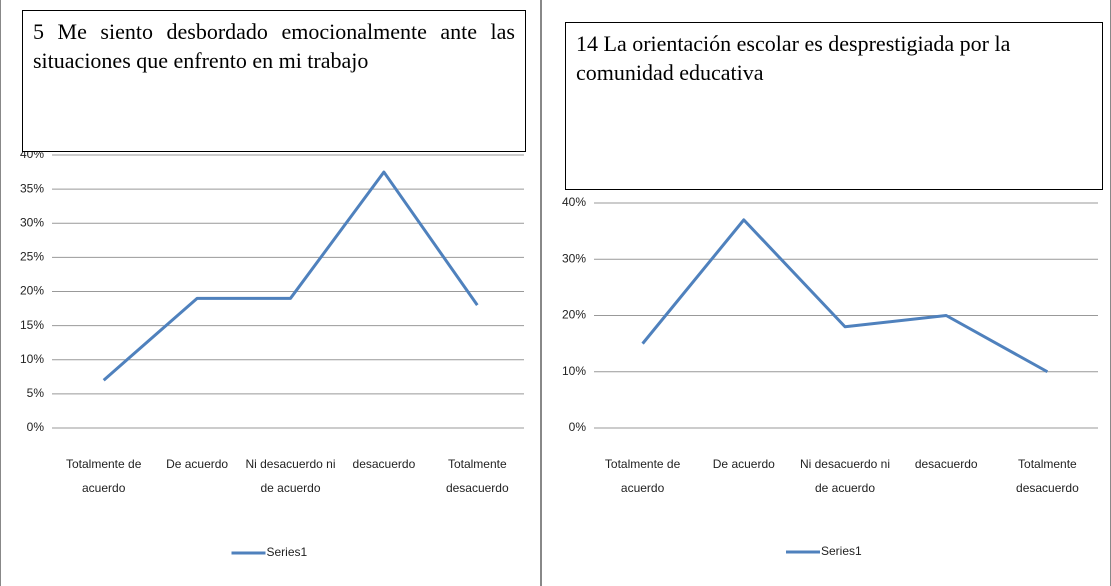 The image size is (1111, 586). What do you see at coordinates (574, 202) in the screenshot?
I see `y-tick-label: 40%` at bounding box center [574, 202].